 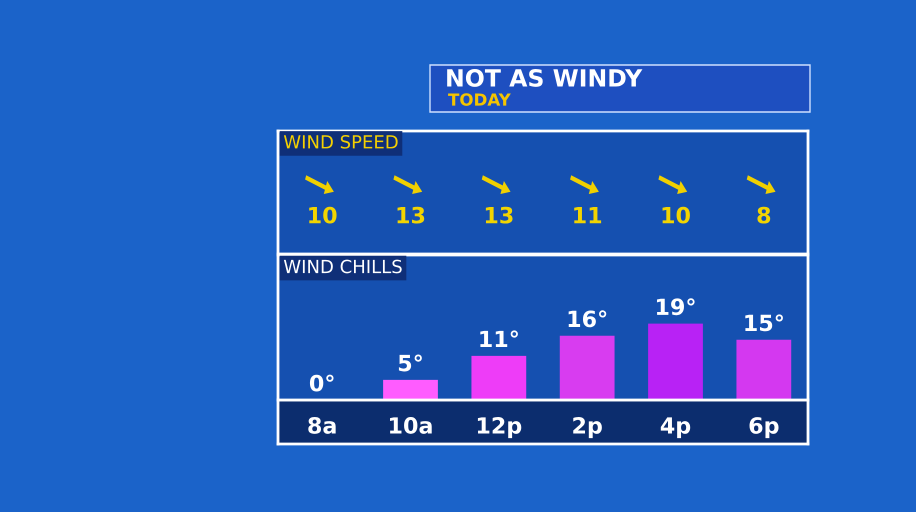 What do you see at coordinates (675, 427) in the screenshot?
I see `x-tick-label: 4p` at bounding box center [675, 427].